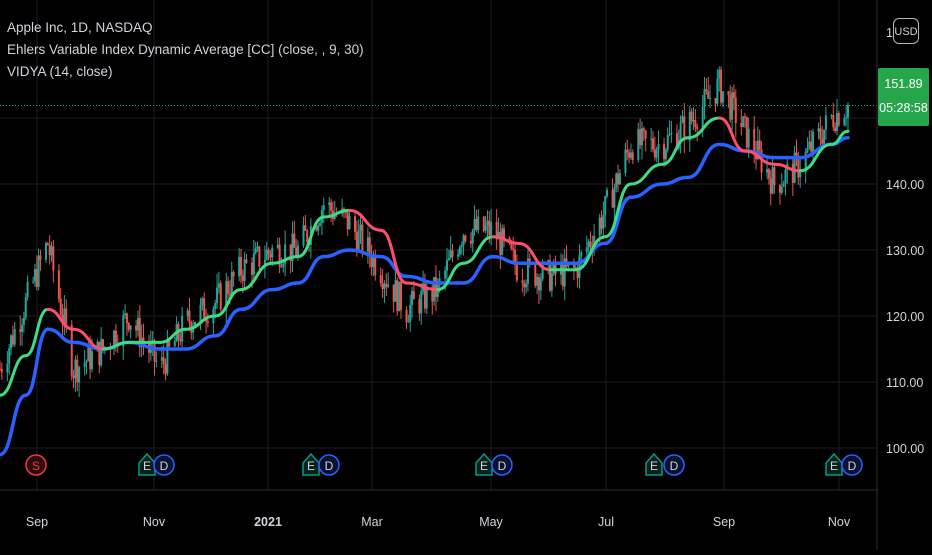 This screenshot has height=555, width=932. I want to click on split-shape, so click(36, 465).